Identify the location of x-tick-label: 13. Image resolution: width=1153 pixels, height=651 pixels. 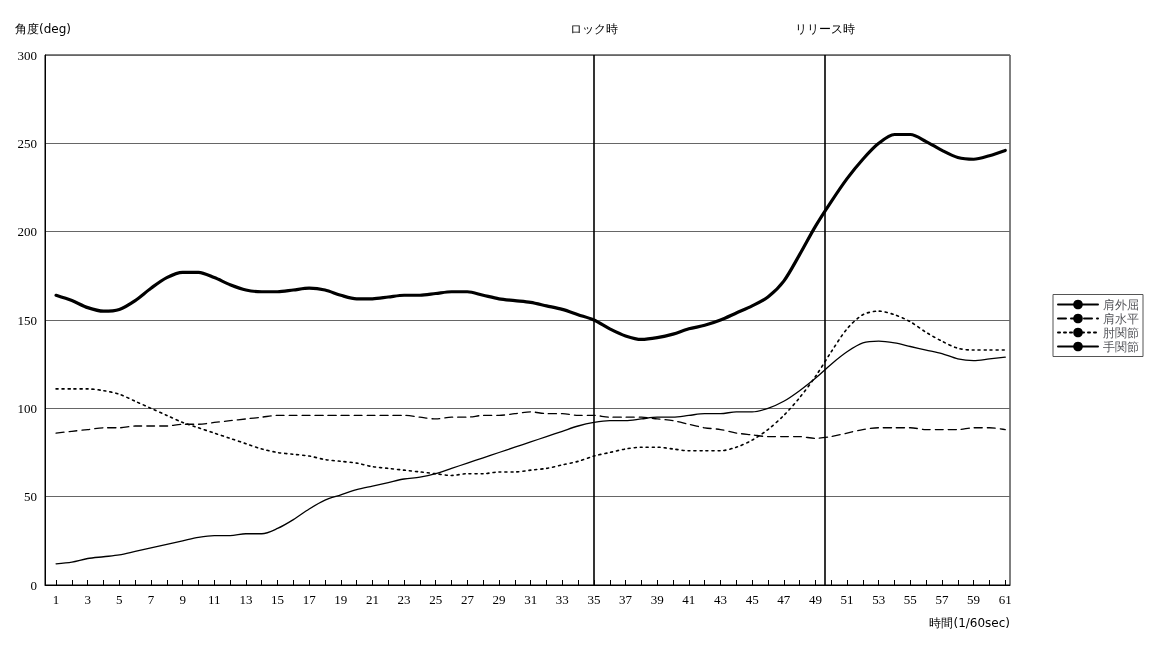
(246, 599).